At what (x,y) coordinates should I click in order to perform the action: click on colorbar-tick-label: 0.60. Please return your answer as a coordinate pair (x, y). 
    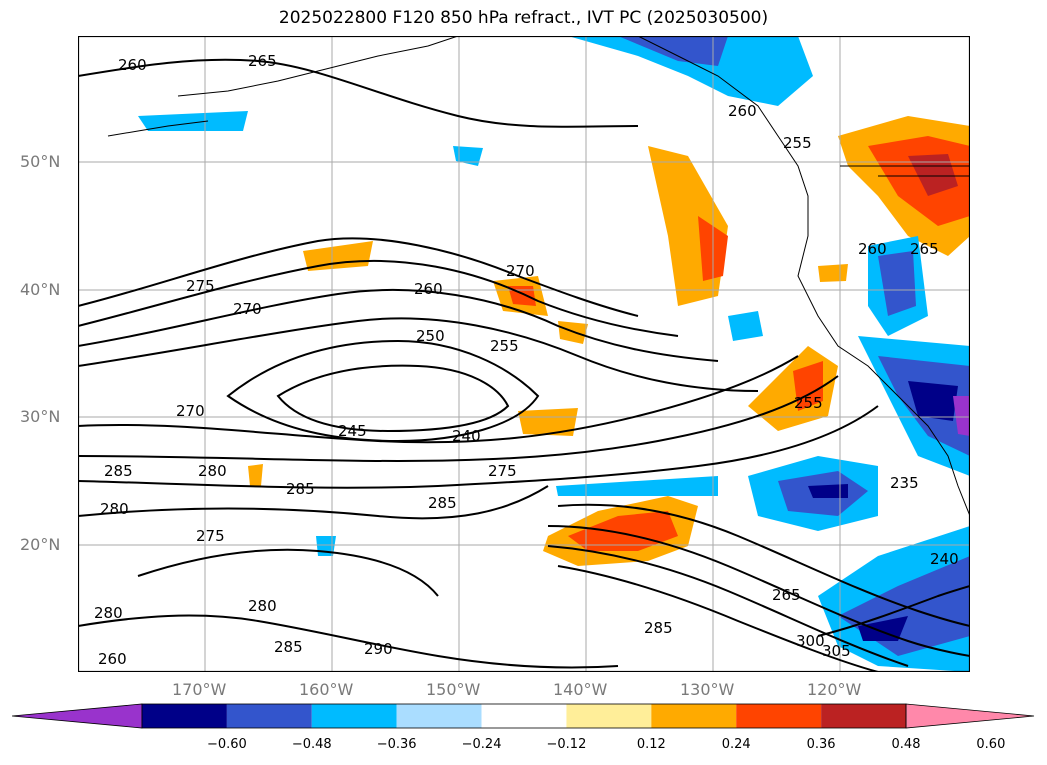
    Looking at the image, I should click on (991, 744).